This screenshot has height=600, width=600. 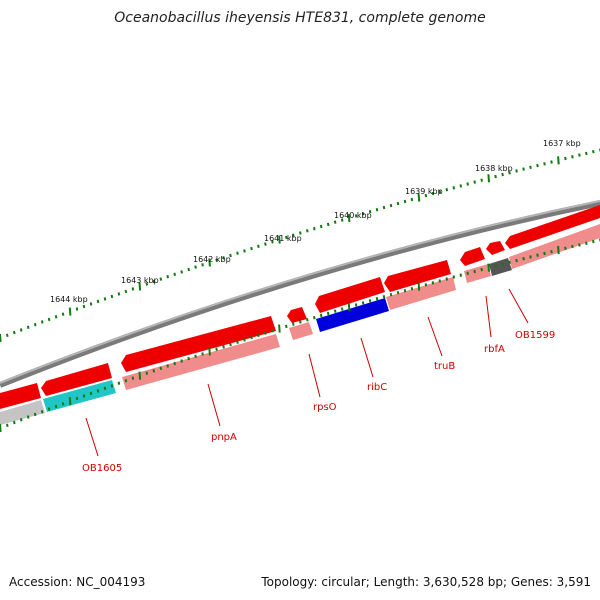 I want to click on gene-label-OB1599: OB1599, so click(x=535, y=335).